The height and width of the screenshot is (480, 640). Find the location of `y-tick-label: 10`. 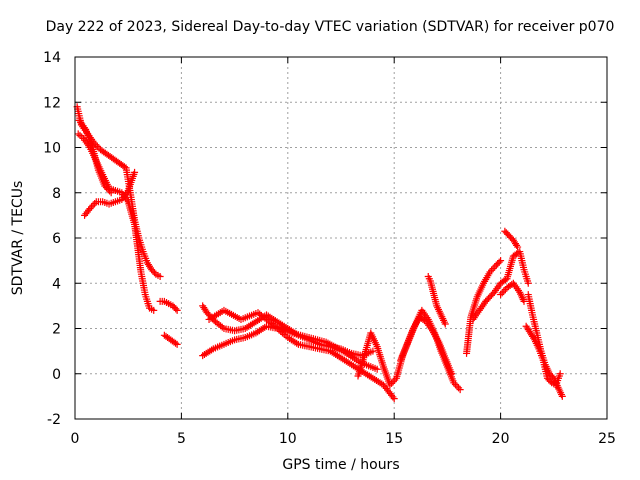

y-tick-label: 10 is located at coordinates (52, 149).